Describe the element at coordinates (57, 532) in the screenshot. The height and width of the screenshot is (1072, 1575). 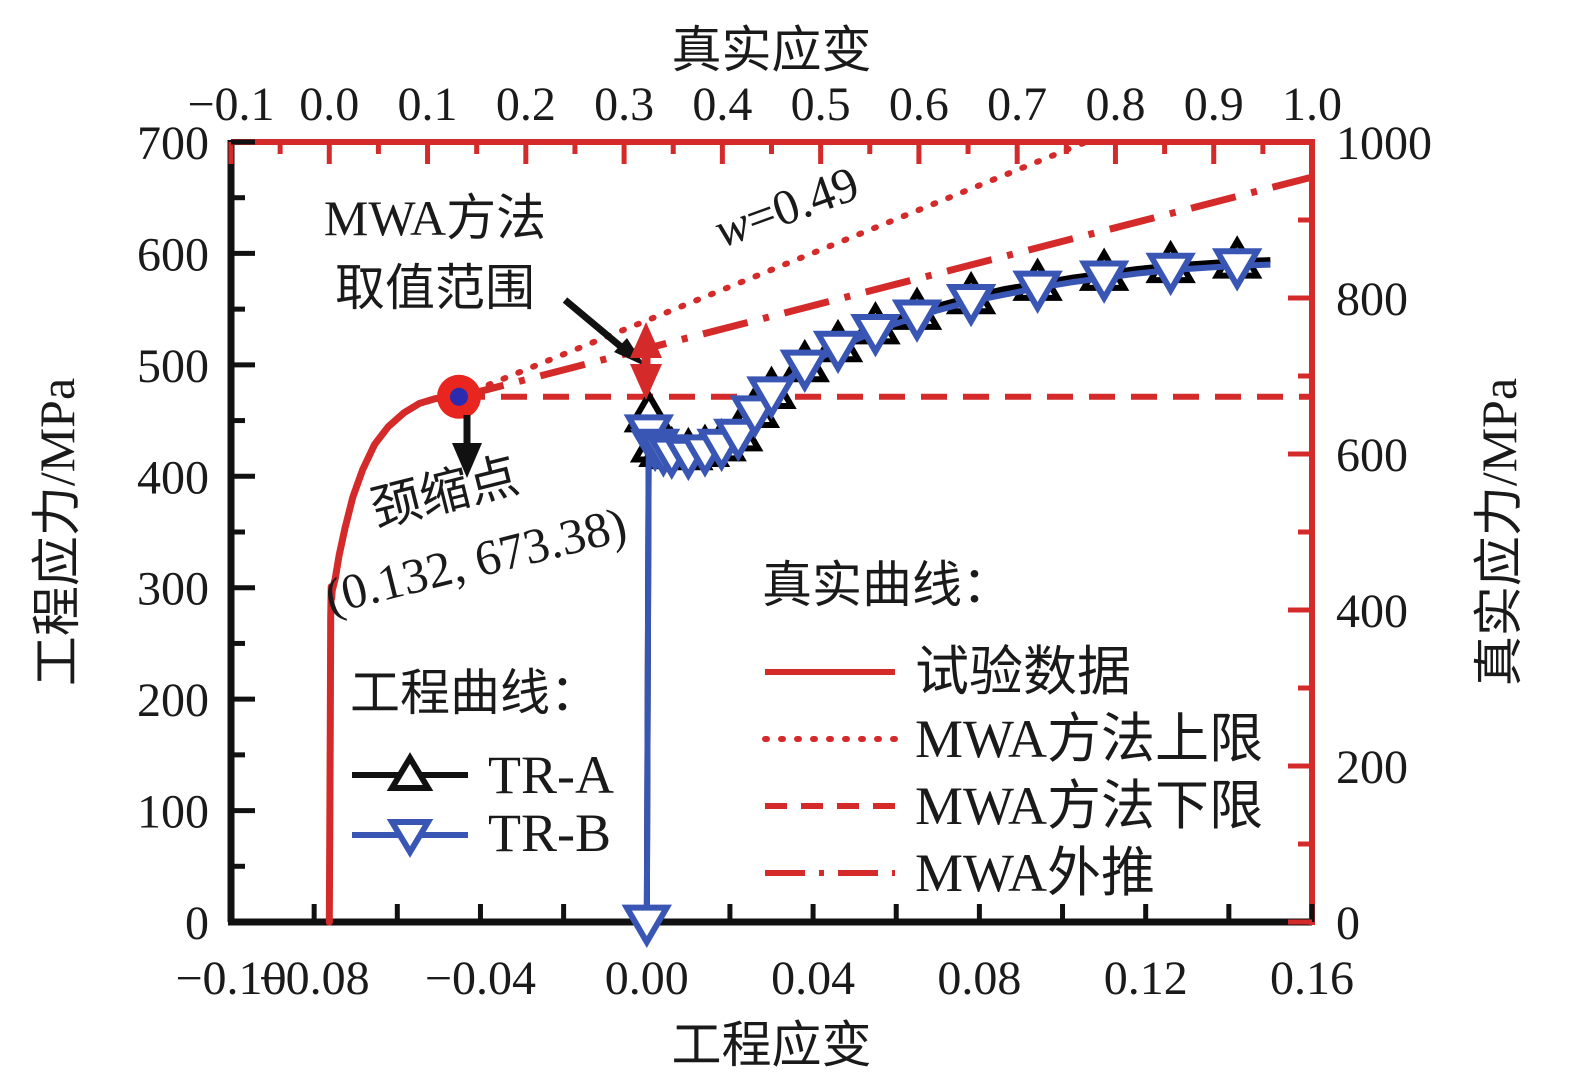
I see `left-axis-label: 工程应力/MPa` at that location.